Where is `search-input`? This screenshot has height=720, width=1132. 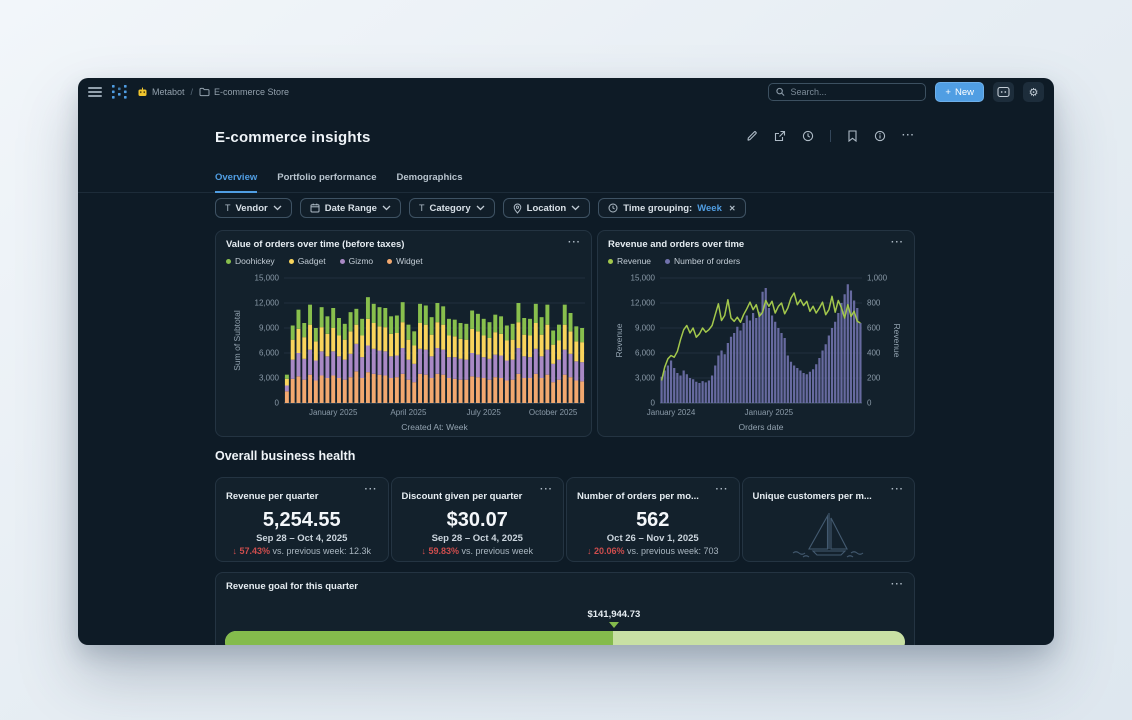 search-input is located at coordinates (854, 92).